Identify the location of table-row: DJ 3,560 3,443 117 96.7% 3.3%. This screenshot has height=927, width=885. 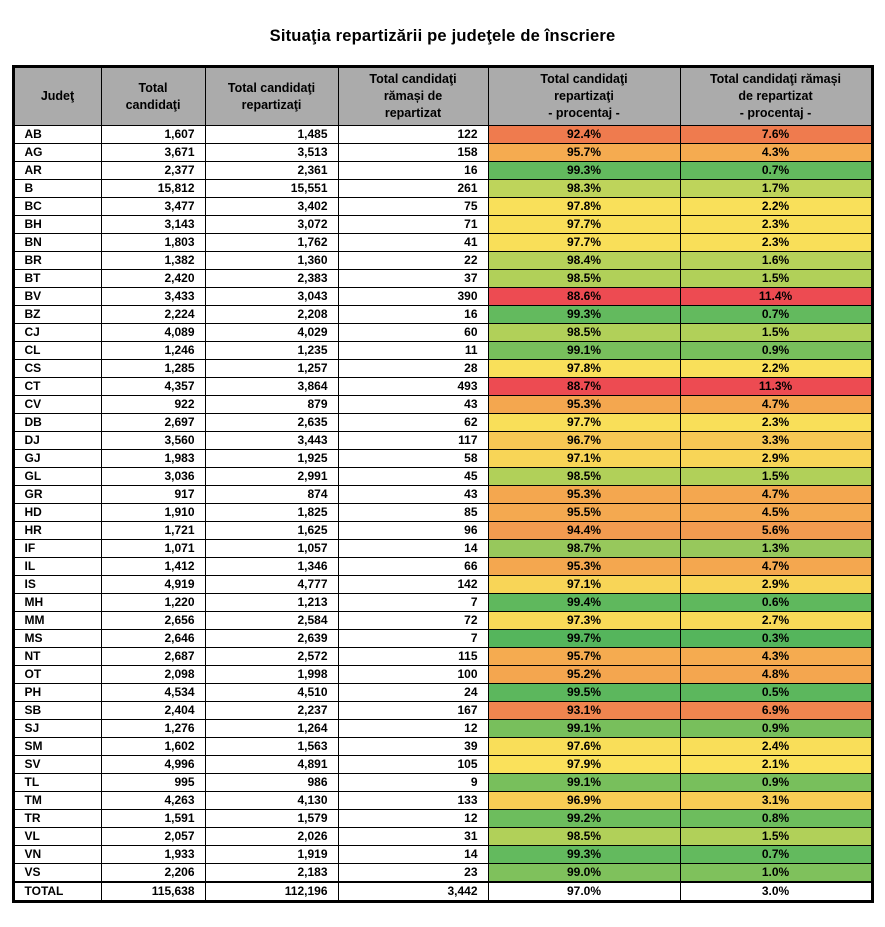
(442, 440).